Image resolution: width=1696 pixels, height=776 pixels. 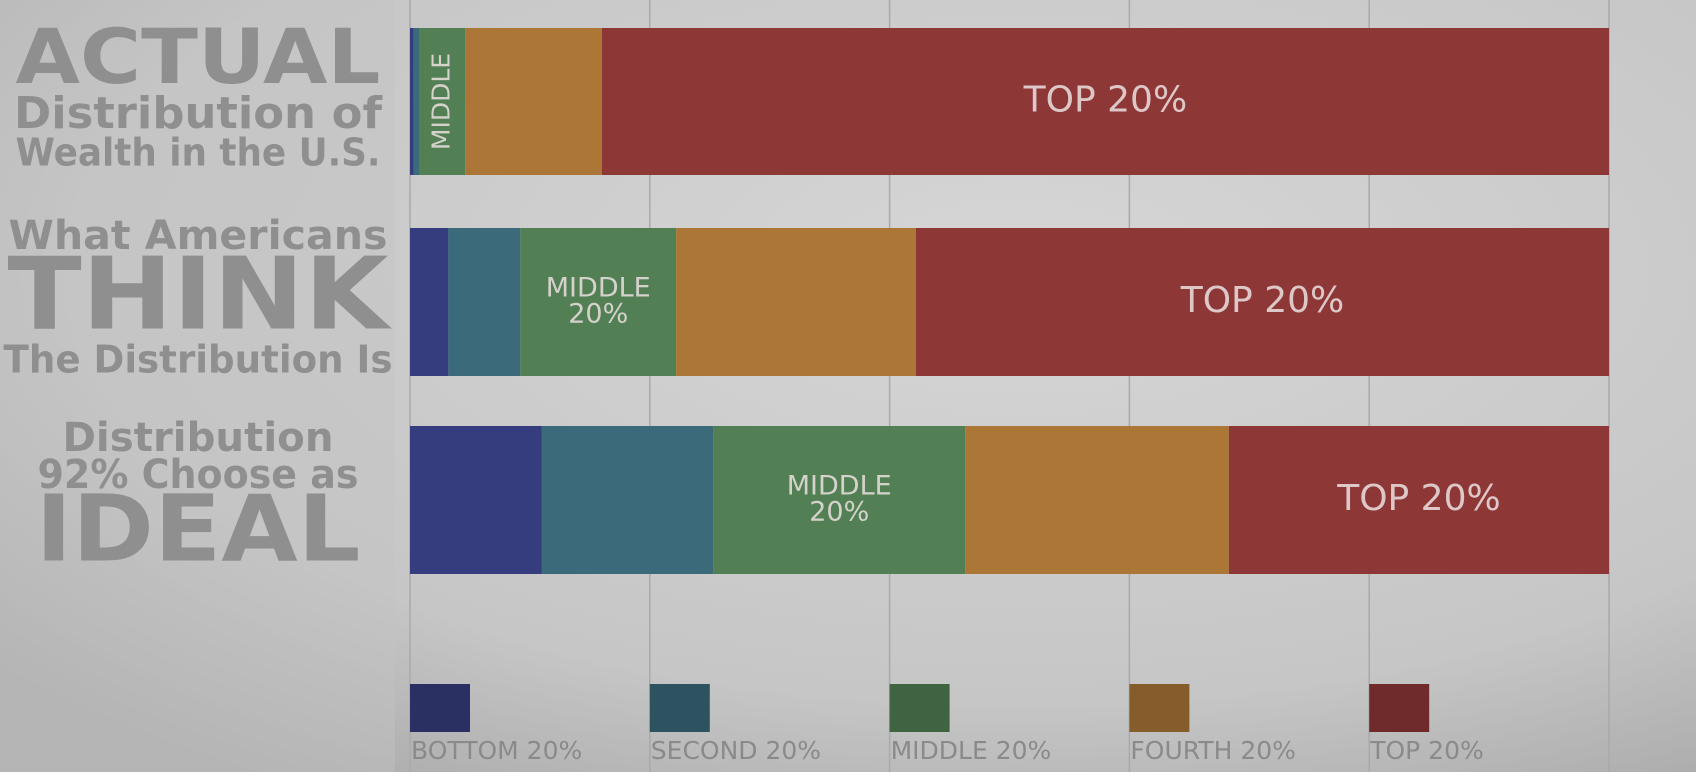 What do you see at coordinates (1426, 750) in the screenshot?
I see `legend-label: TOP 20%` at bounding box center [1426, 750].